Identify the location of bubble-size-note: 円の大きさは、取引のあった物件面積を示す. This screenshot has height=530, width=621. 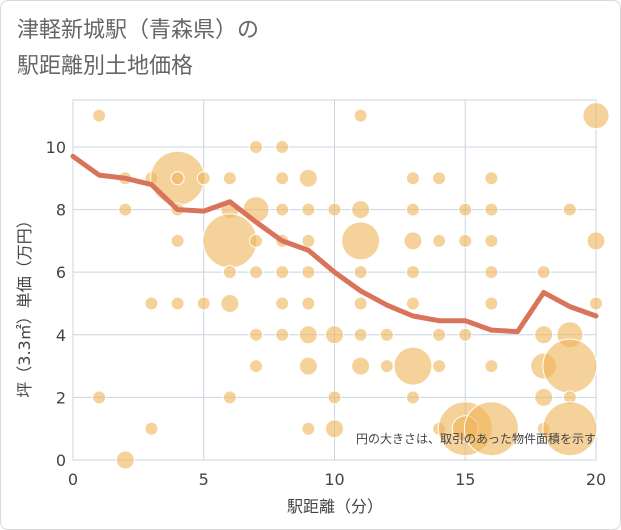
(476, 438).